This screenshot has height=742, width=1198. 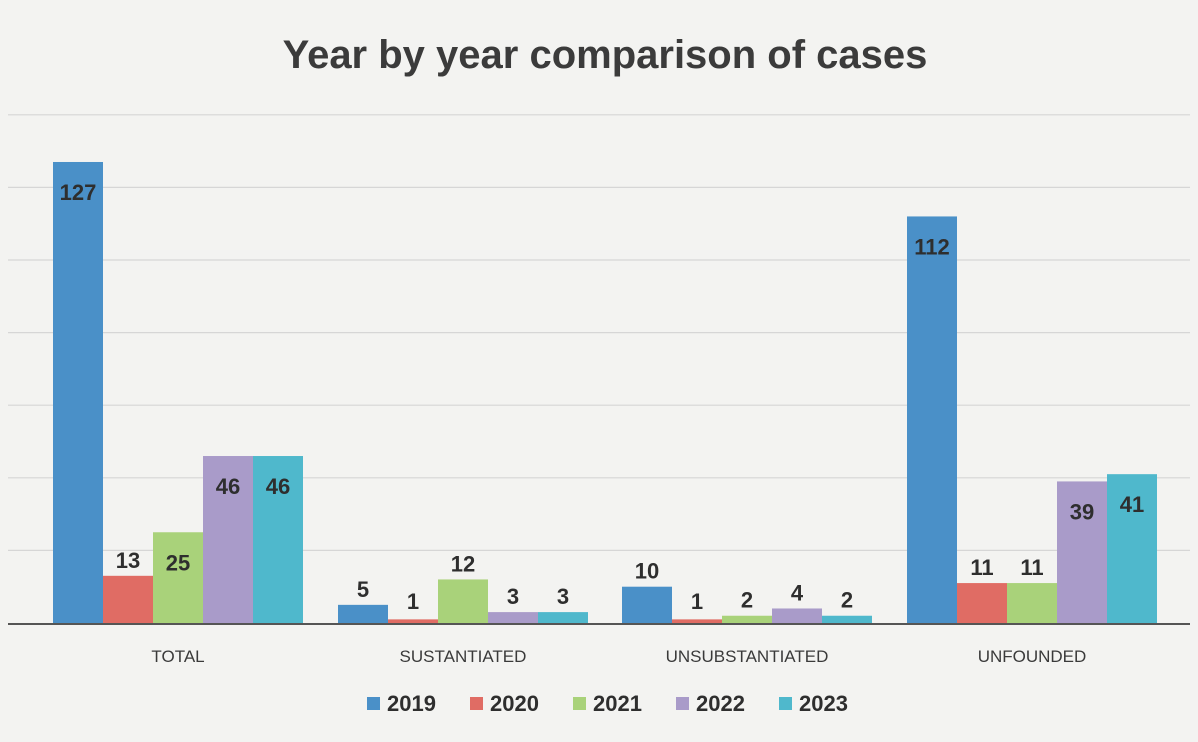 What do you see at coordinates (617, 703) in the screenshot?
I see `legend-label: 2021` at bounding box center [617, 703].